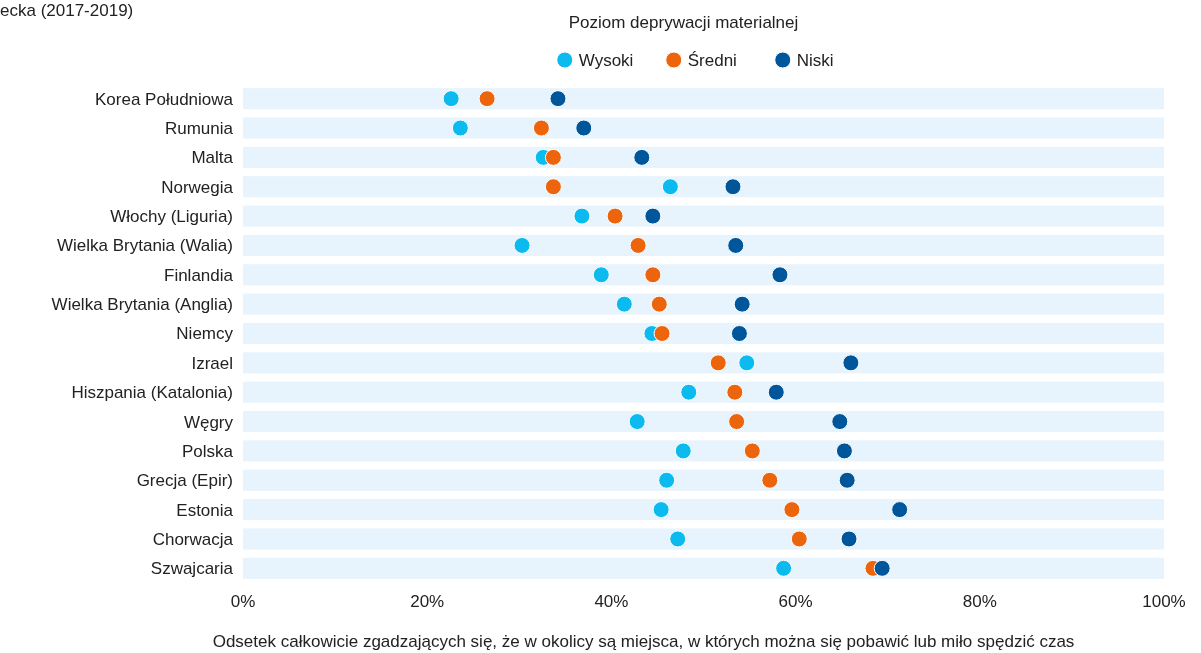  Describe the element at coordinates (427, 601) in the screenshot. I see `x-tick-label: 20%` at that location.